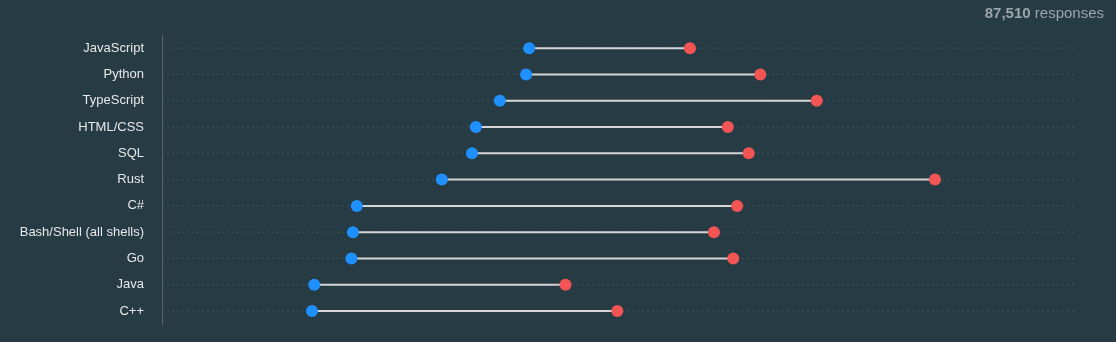 The width and height of the screenshot is (1116, 342). What do you see at coordinates (123, 74) in the screenshot?
I see `y-tick-label: Python` at bounding box center [123, 74].